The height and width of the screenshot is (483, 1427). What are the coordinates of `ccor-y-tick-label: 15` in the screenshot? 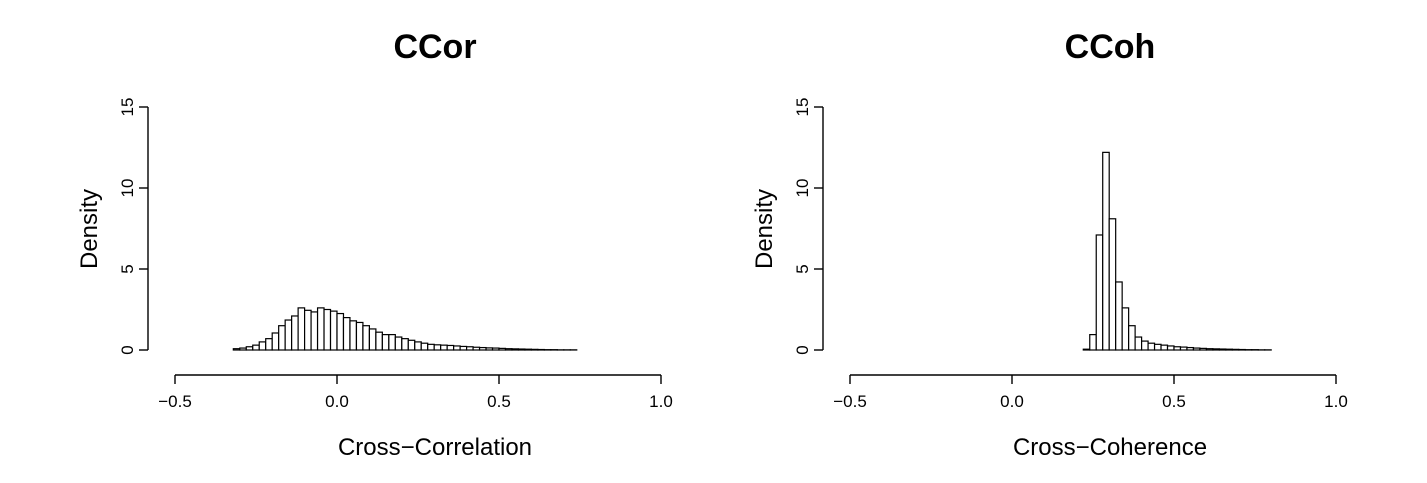 It's located at (127, 107).